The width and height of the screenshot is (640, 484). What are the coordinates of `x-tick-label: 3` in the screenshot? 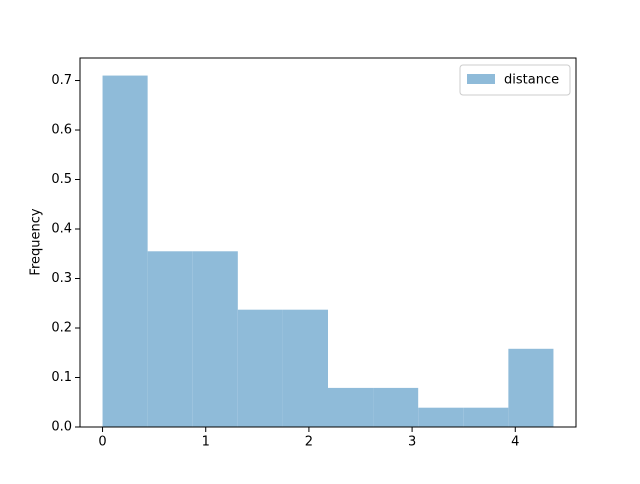 It's located at (412, 442).